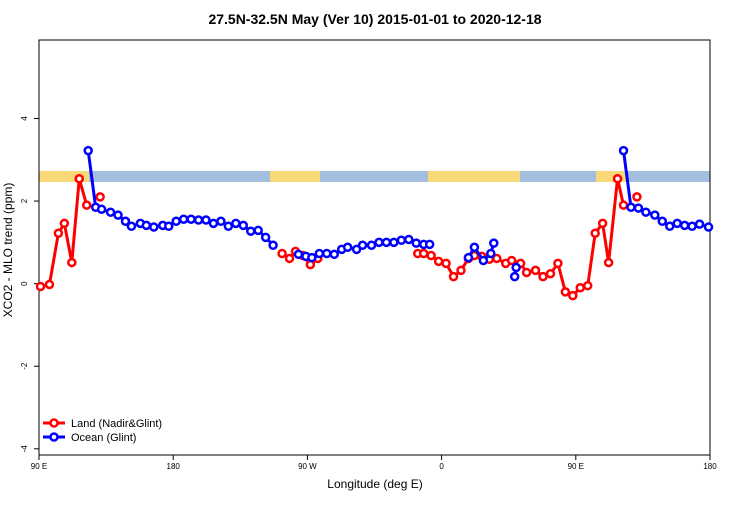 This screenshot has width=750, height=505. I want to click on y-tick-label: 2, so click(24, 200).